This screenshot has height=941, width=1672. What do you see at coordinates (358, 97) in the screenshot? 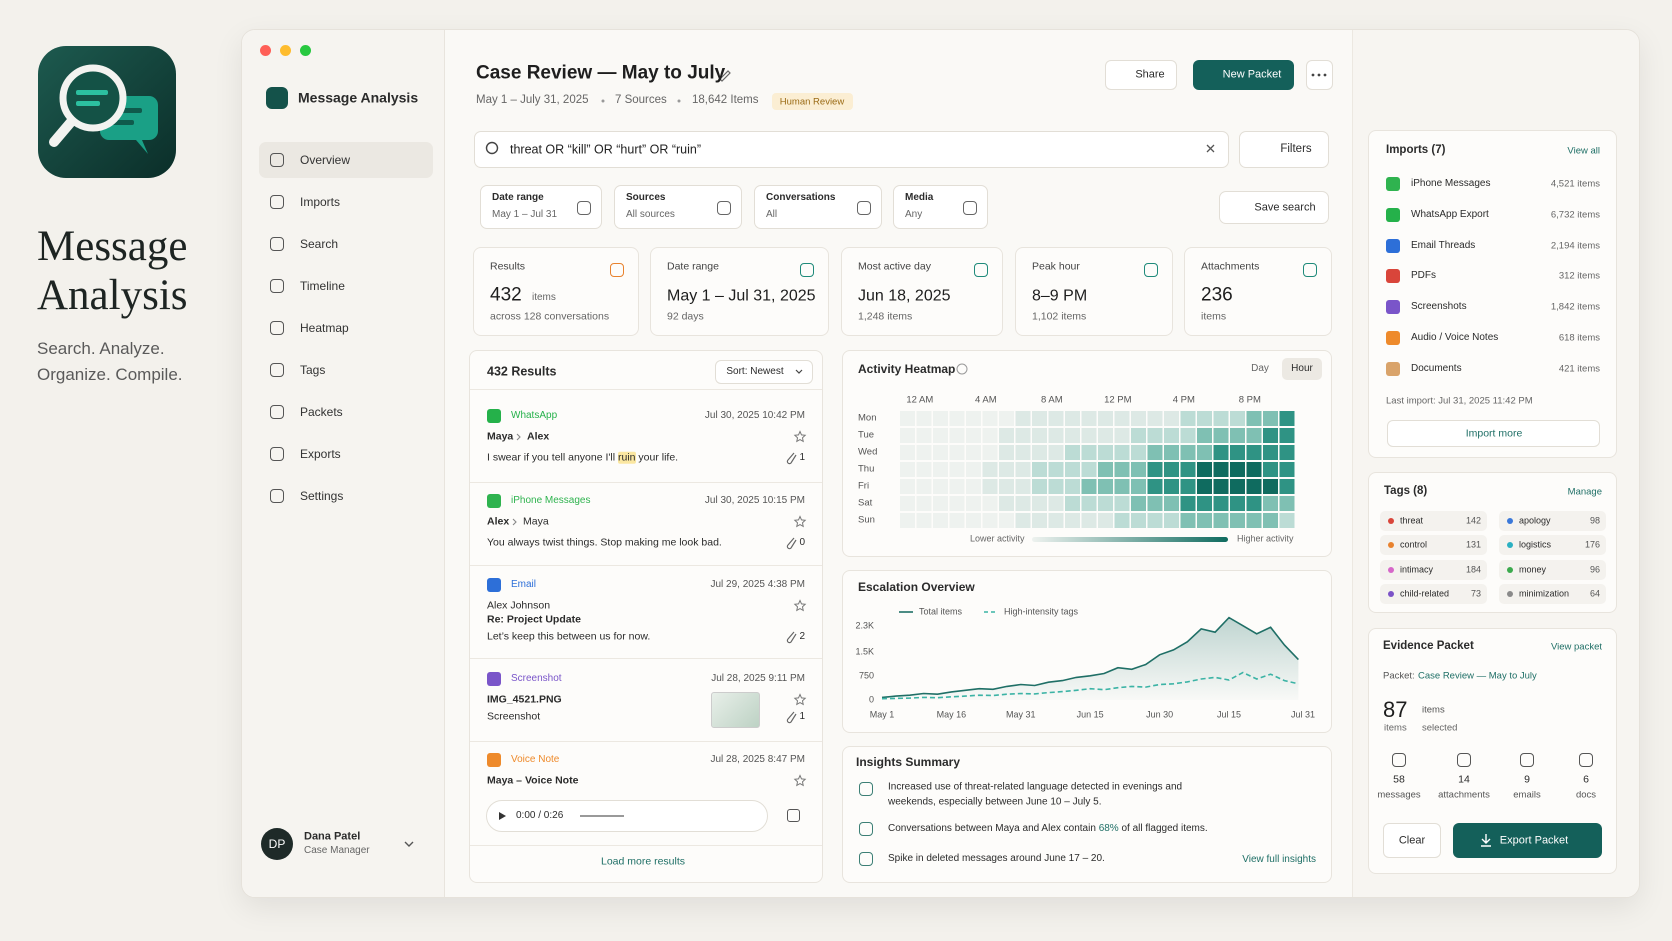
I see `brand-name: Message Analysis` at bounding box center [358, 97].